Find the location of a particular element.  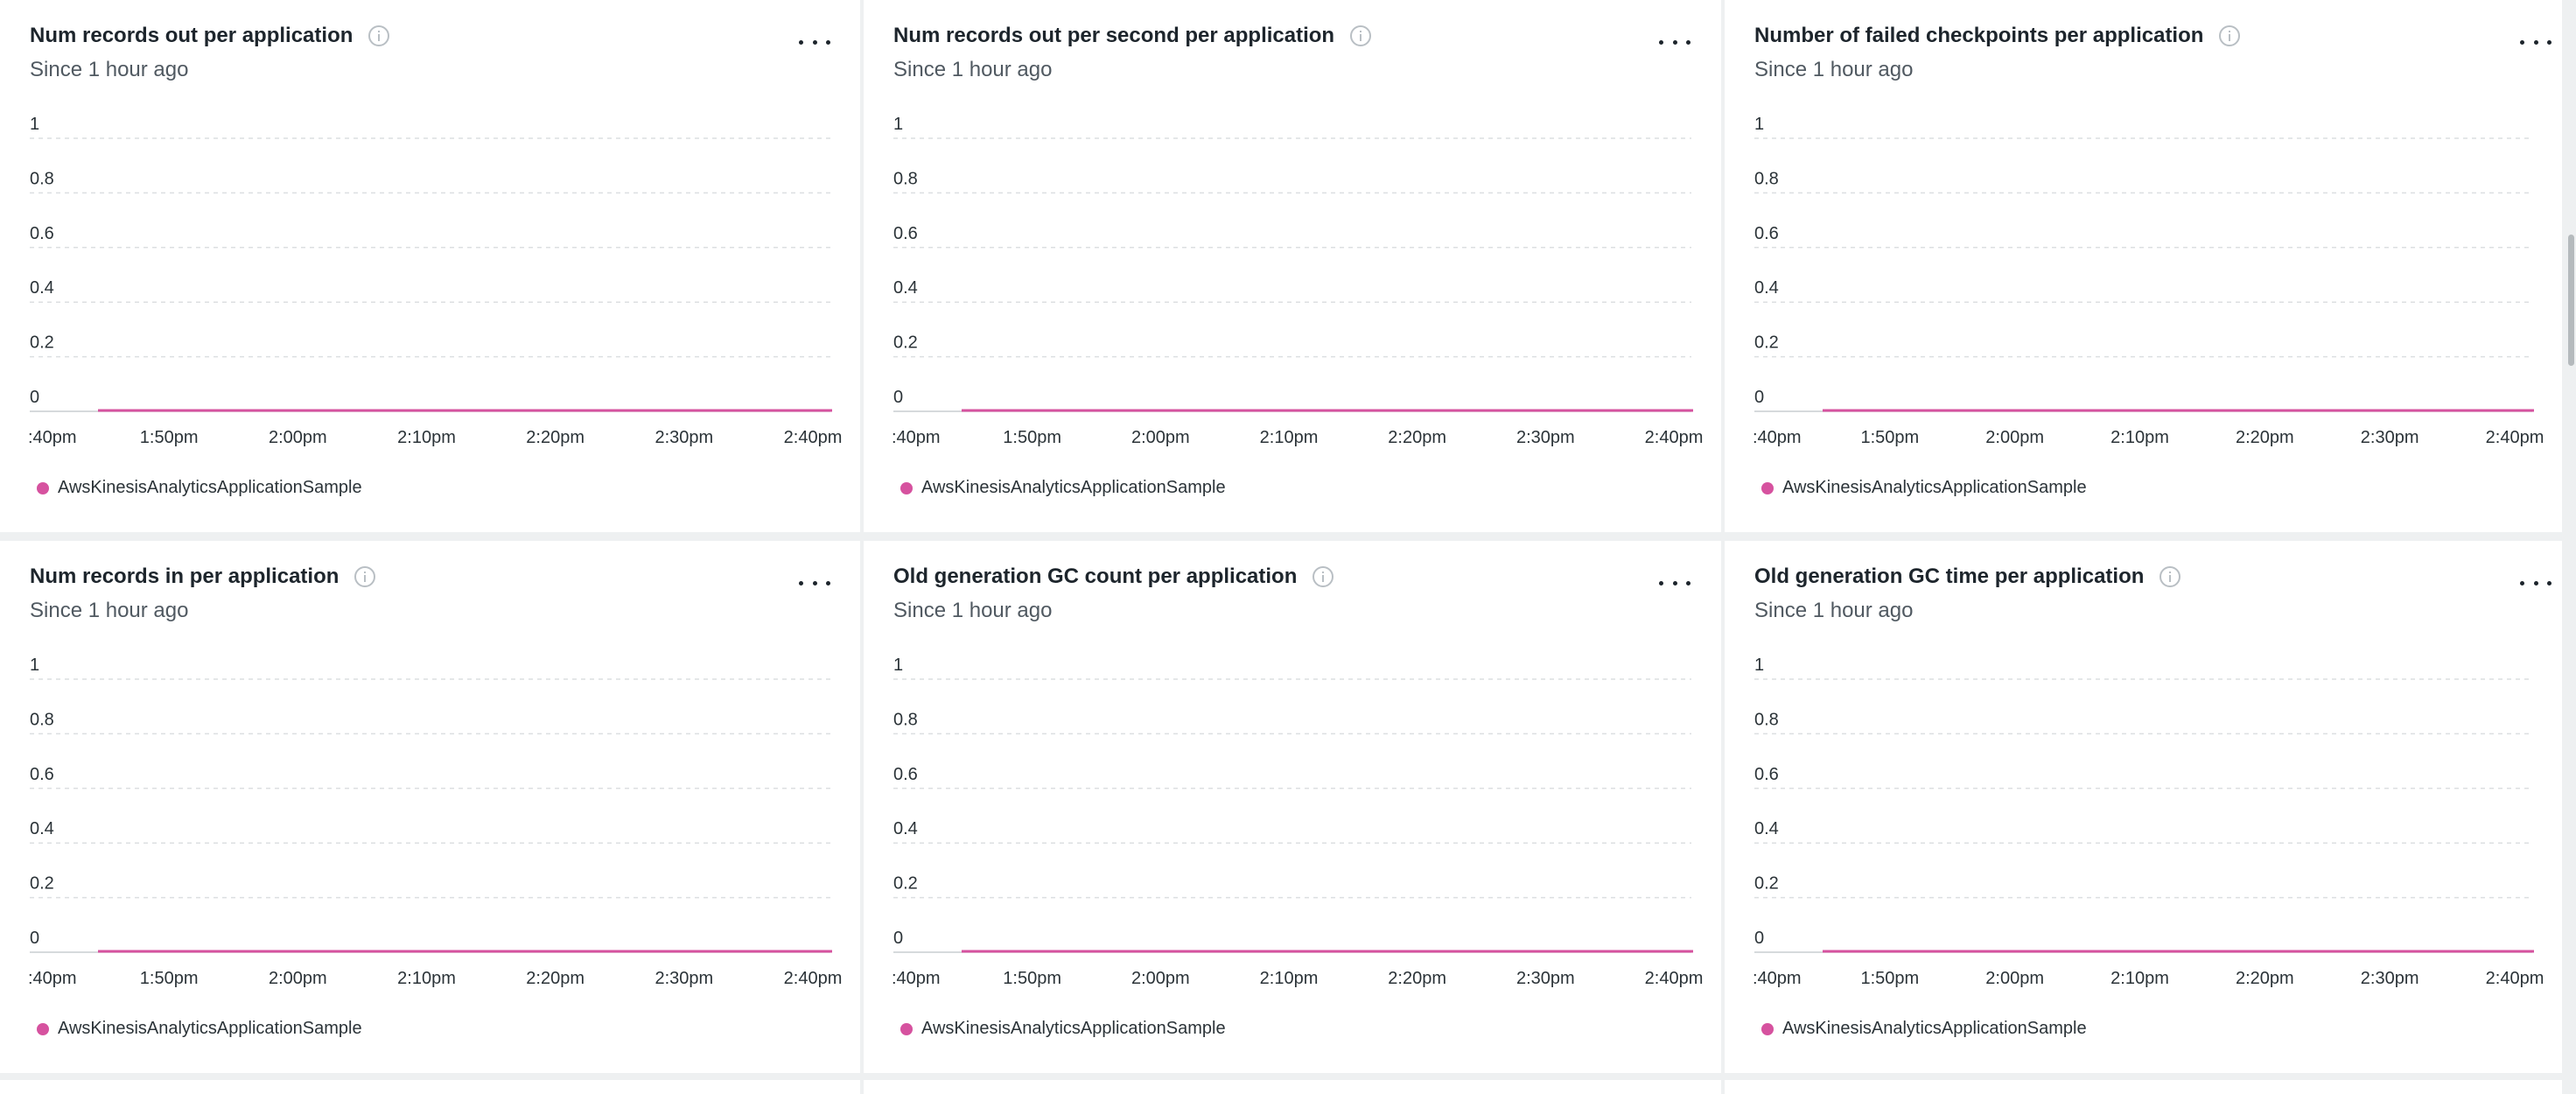

chart-title: Num records in per application is located at coordinates (203, 577).